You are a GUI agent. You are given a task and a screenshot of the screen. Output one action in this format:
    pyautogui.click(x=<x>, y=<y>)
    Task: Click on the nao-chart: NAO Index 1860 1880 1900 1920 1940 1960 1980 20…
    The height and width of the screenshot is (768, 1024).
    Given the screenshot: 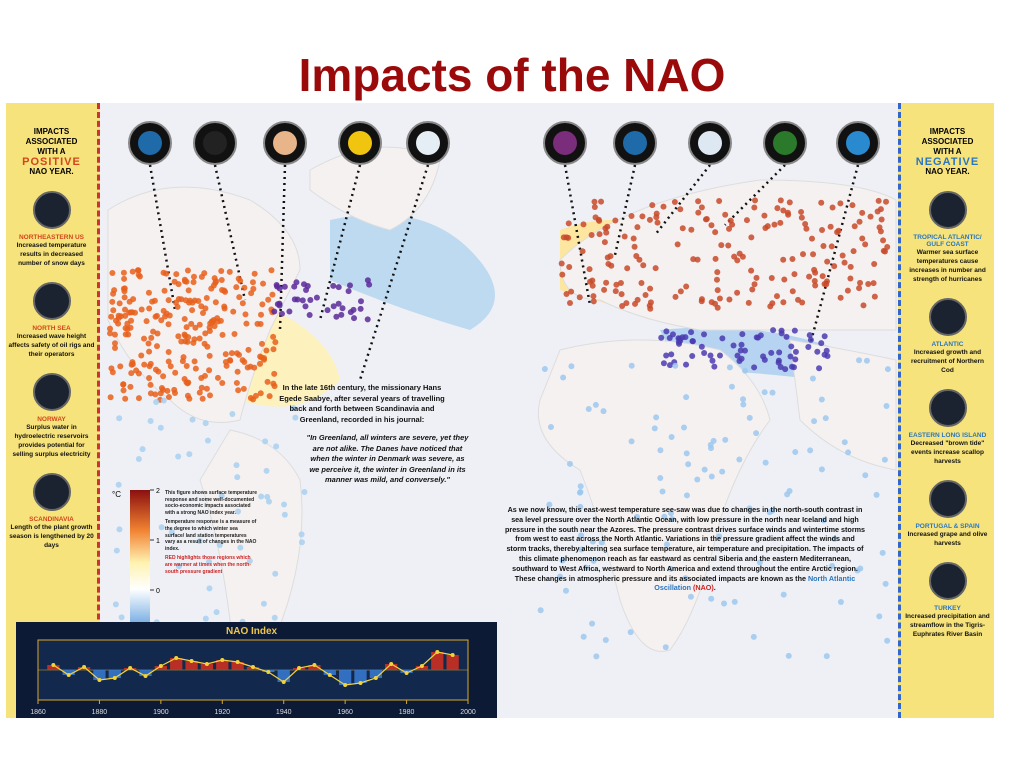 What is the action you would take?
    pyautogui.click(x=256, y=670)
    